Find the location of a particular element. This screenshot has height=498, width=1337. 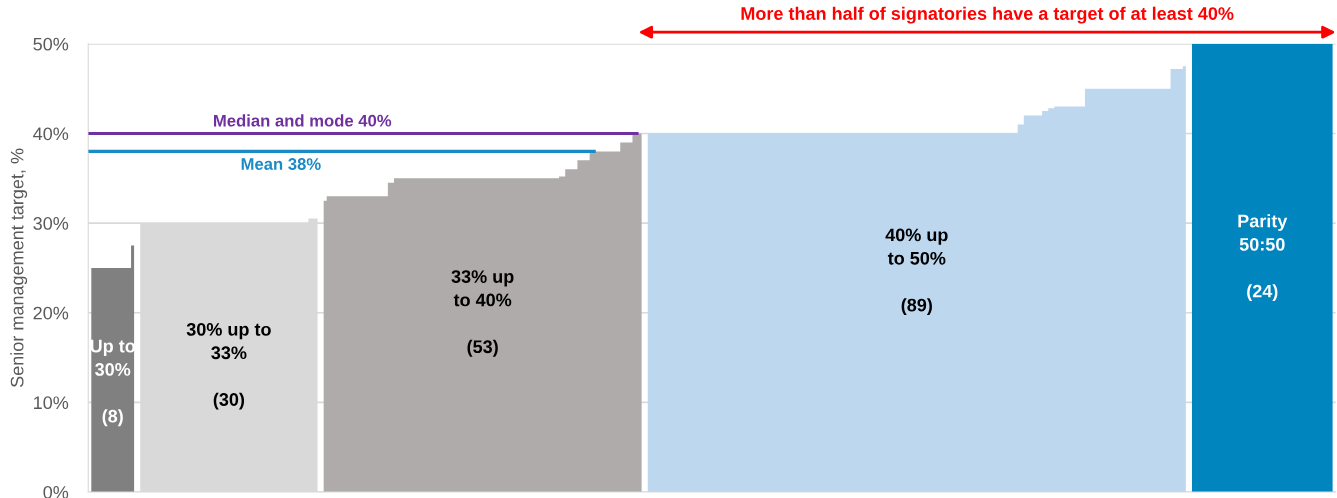

text: 40% up to 50% (89) is located at coordinates (916, 271).